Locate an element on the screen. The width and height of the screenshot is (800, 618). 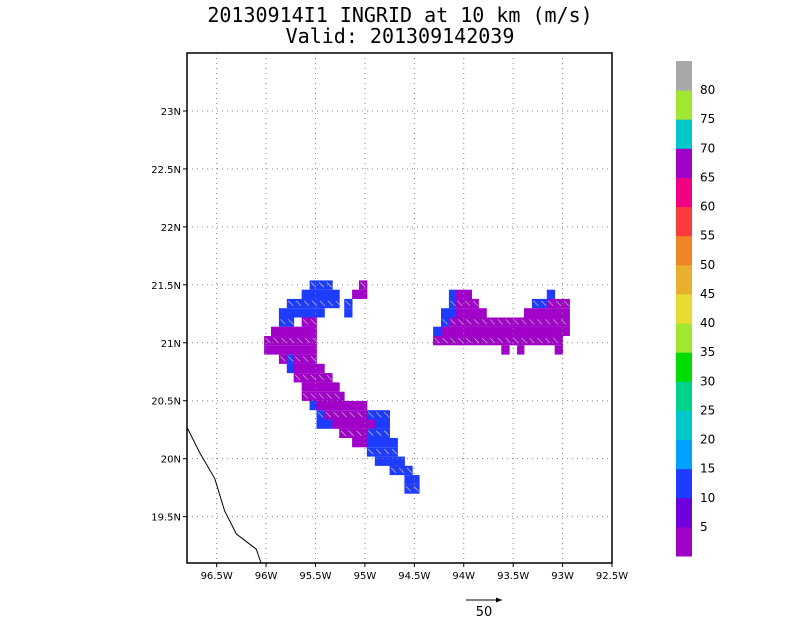
colorbar-label: 65 is located at coordinates (707, 178).